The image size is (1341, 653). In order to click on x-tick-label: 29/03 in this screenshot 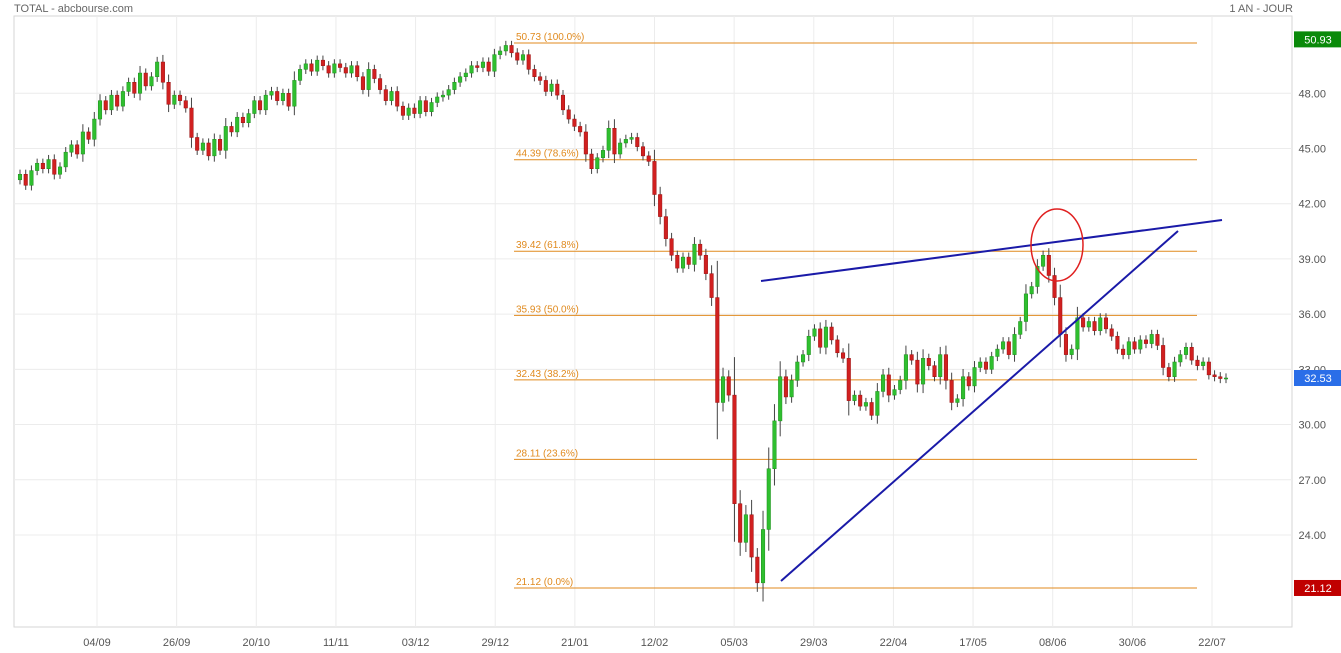, I will do `click(814, 643)`.